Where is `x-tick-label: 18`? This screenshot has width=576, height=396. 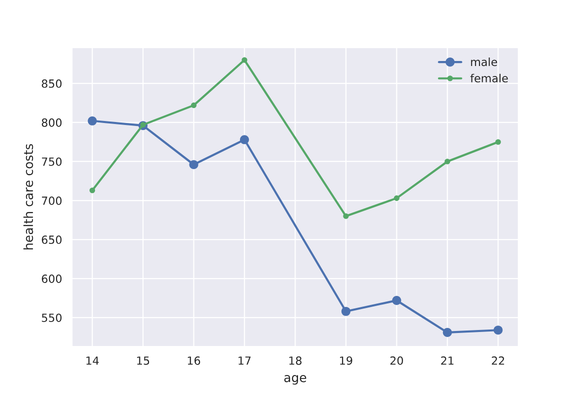 x-tick-label: 18 is located at coordinates (295, 360).